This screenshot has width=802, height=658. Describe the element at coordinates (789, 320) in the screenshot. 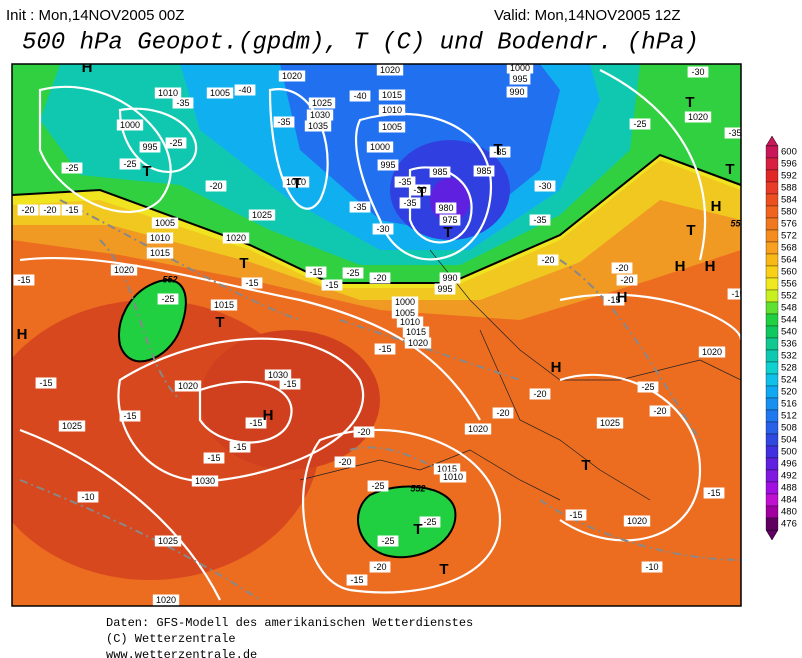

I see `colorbar-label: 544` at that location.